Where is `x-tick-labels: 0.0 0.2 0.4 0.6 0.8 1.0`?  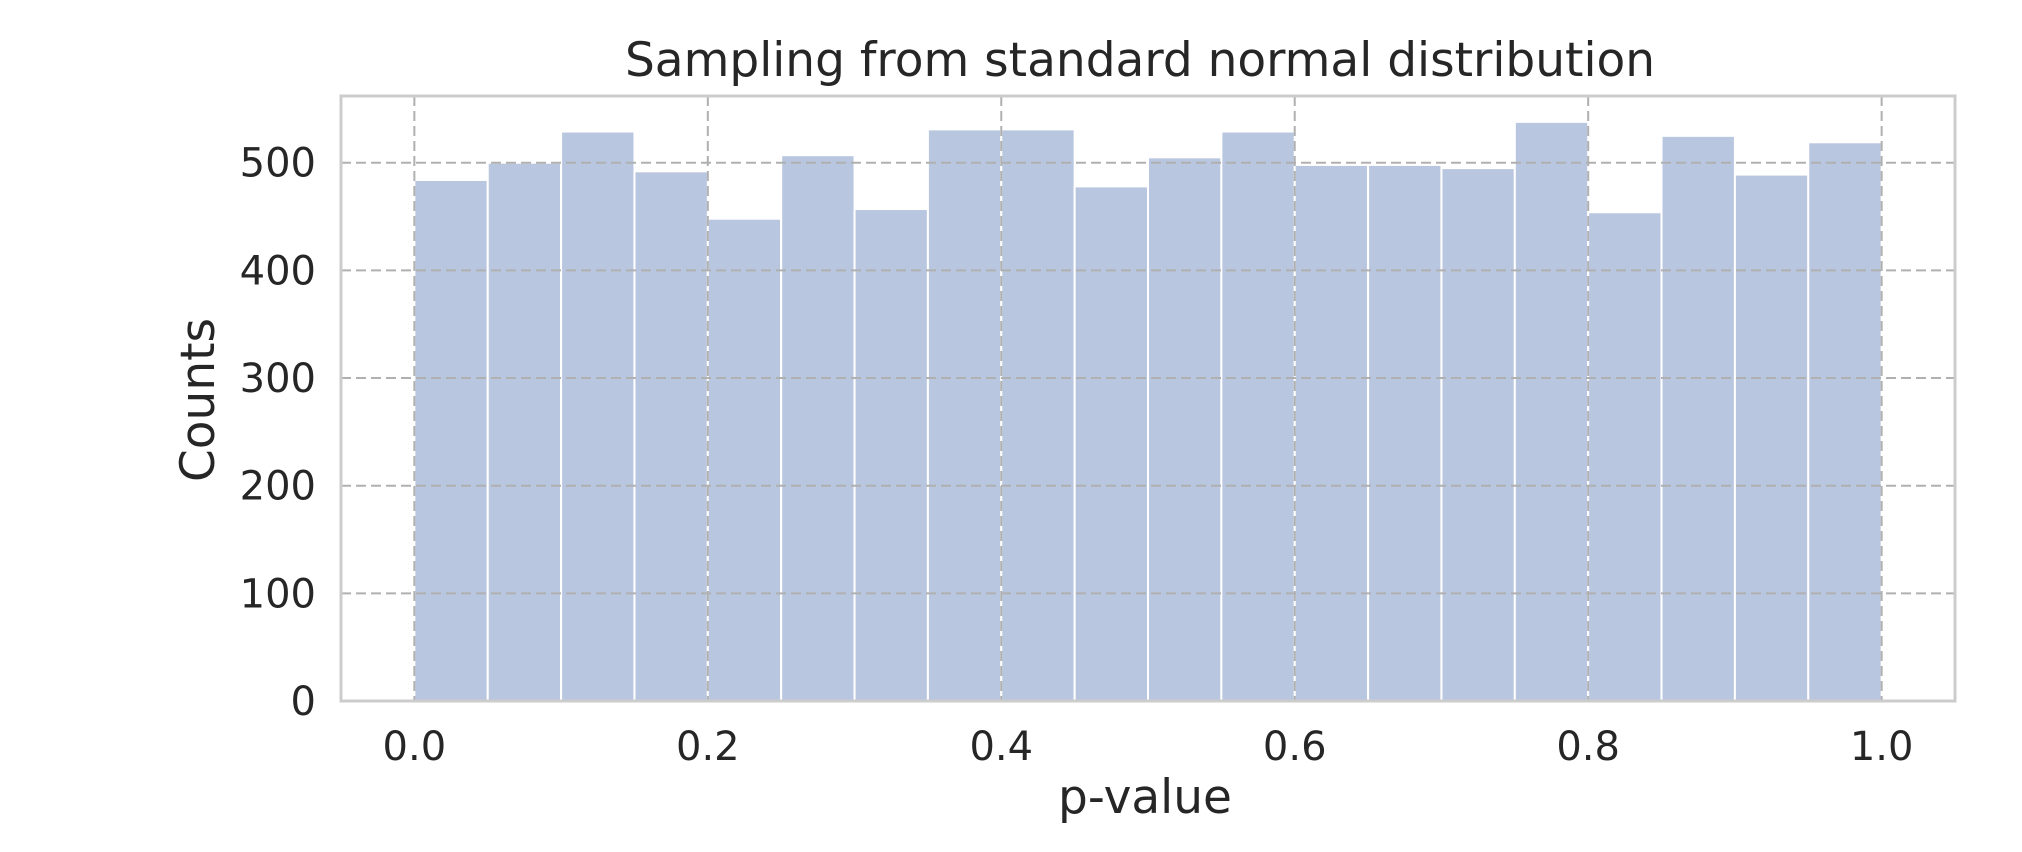
x-tick-labels: 0.0 0.2 0.4 0.6 0.8 1.0 is located at coordinates (1148, 747).